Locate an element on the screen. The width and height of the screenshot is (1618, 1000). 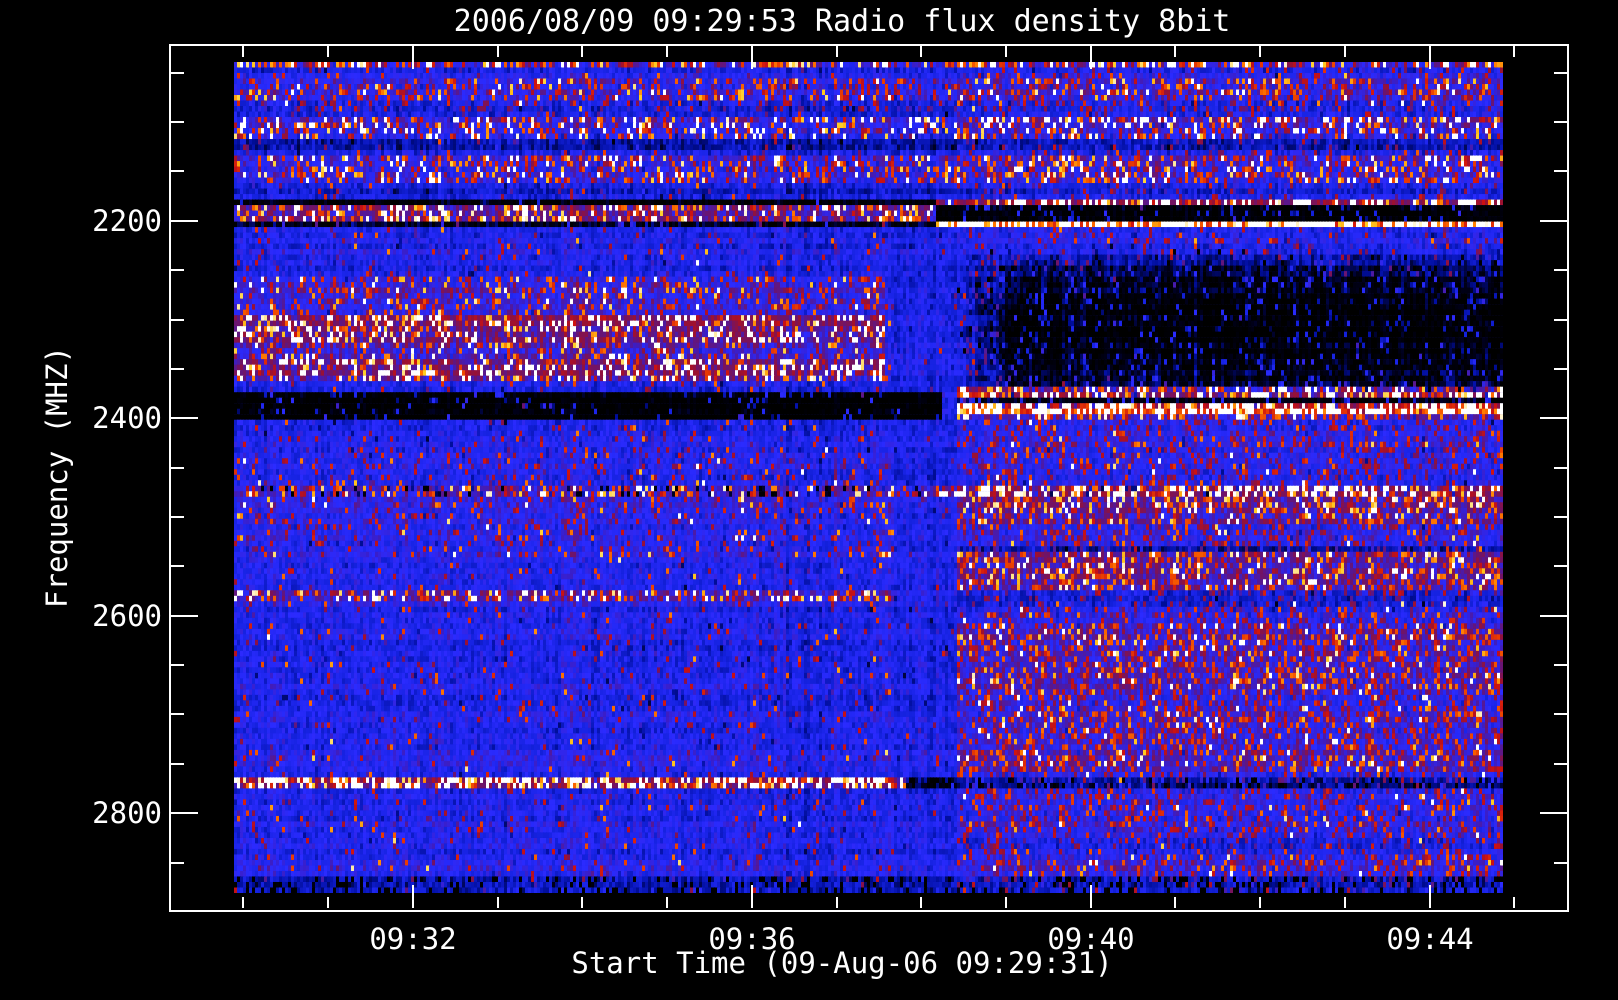
y-tick-label: 2600 is located at coordinates (127, 616).